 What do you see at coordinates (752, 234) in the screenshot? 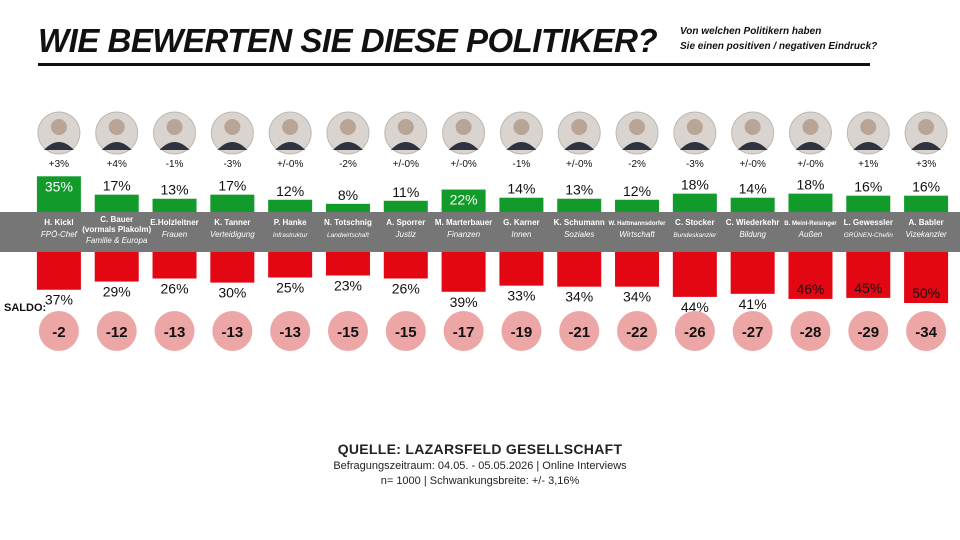
I see `politician-role: Bildung` at bounding box center [752, 234].